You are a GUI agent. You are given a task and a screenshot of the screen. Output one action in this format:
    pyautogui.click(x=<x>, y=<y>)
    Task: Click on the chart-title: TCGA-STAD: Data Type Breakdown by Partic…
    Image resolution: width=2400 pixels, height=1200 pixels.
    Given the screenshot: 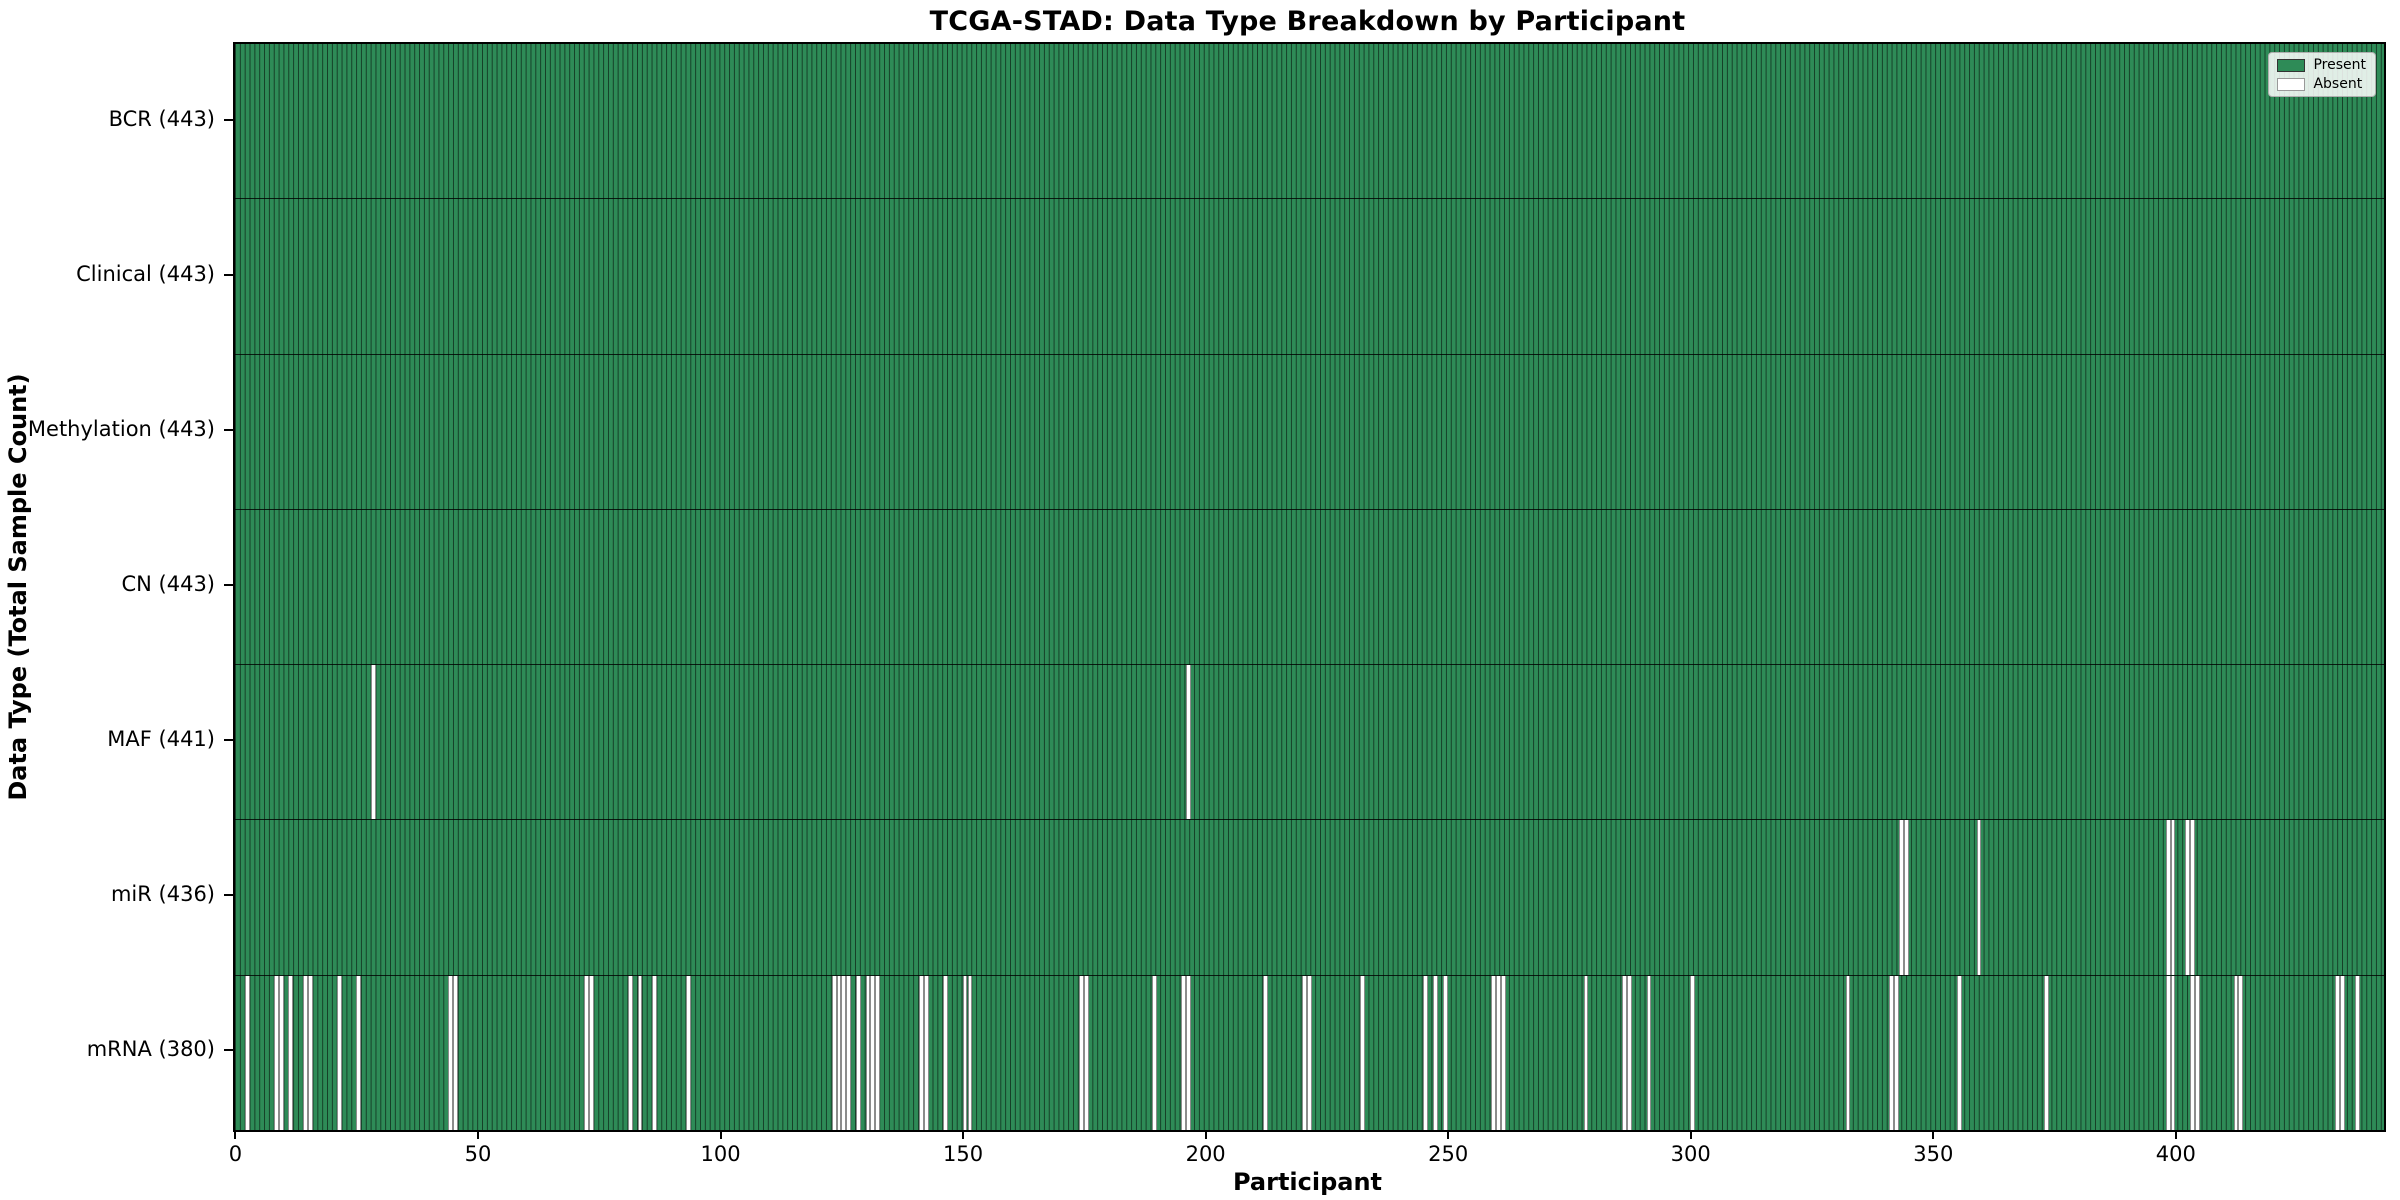 What is the action you would take?
    pyautogui.click(x=1307, y=21)
    